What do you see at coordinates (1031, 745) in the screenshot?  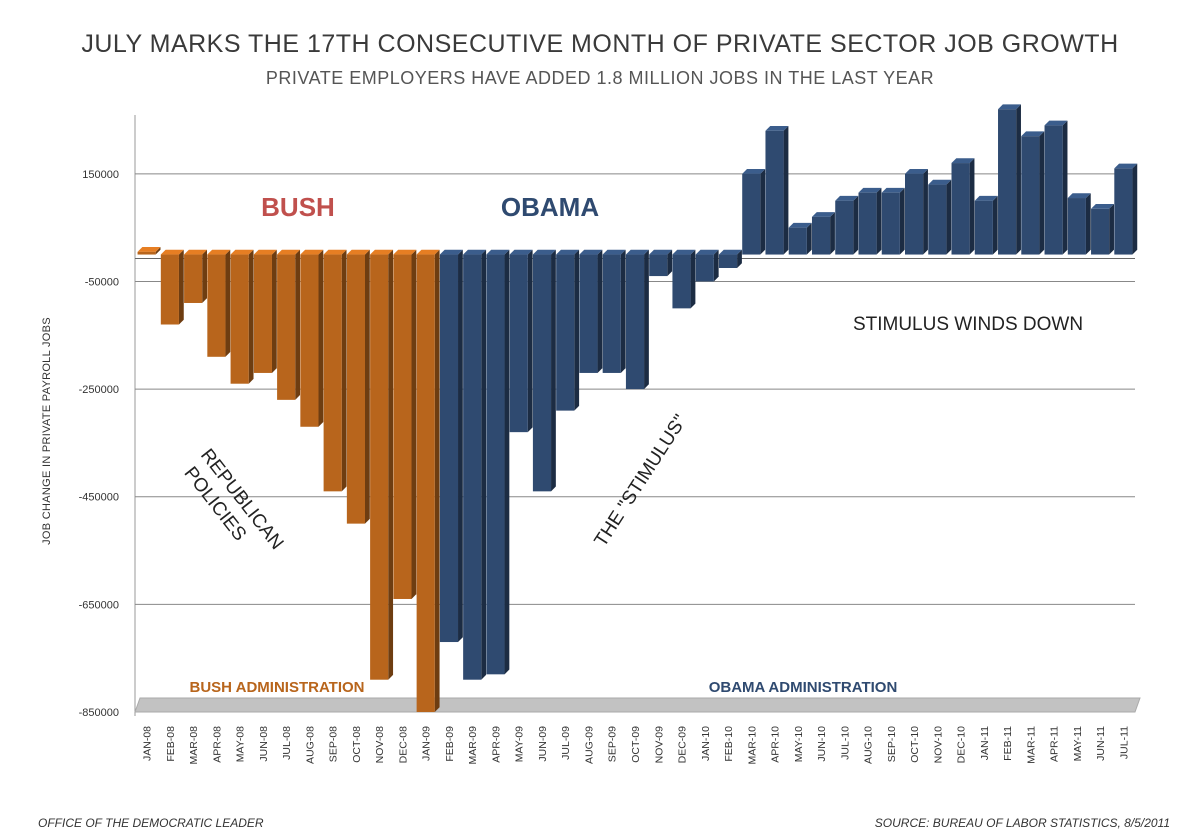 I see `x-tick-label: MAR-11` at bounding box center [1031, 745].